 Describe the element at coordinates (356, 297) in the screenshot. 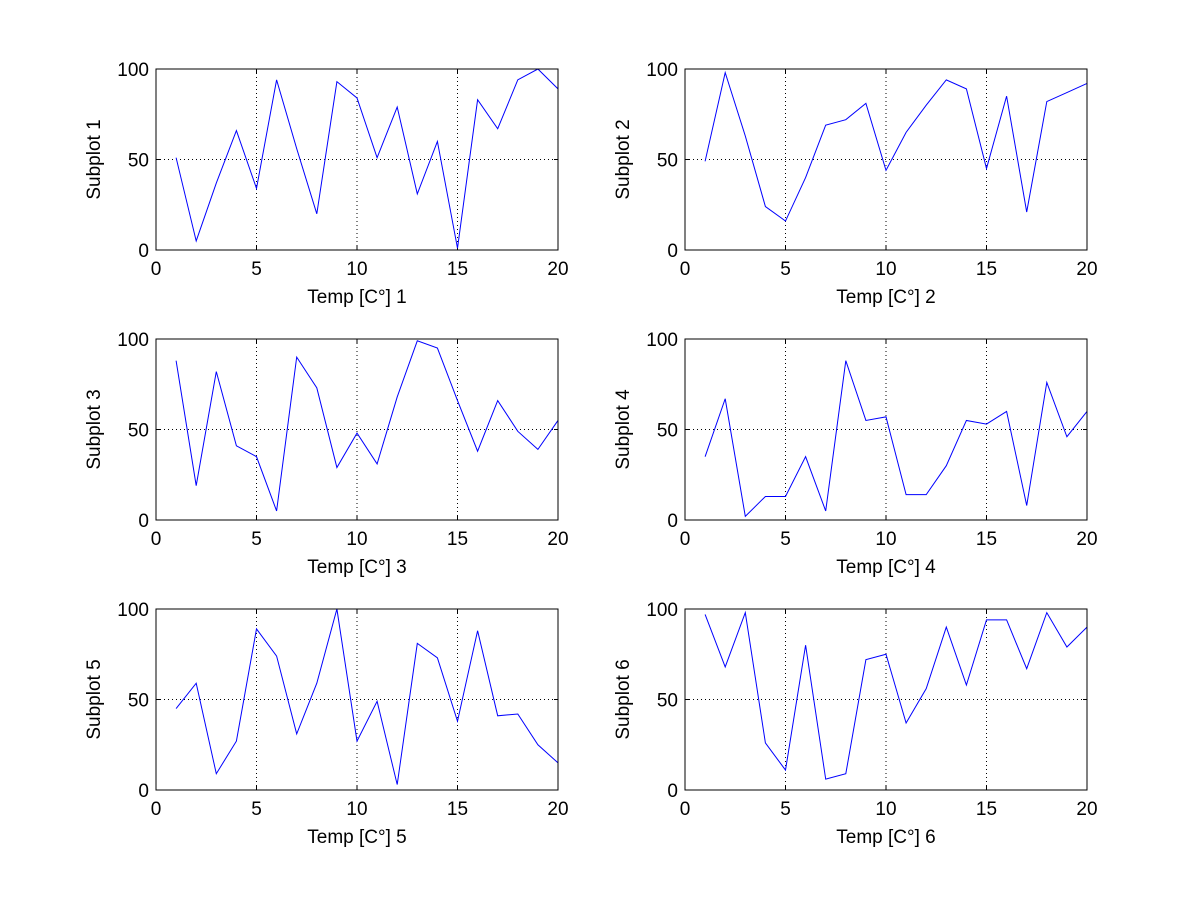

I see `x-axis-label: Temp [C°] 1` at that location.